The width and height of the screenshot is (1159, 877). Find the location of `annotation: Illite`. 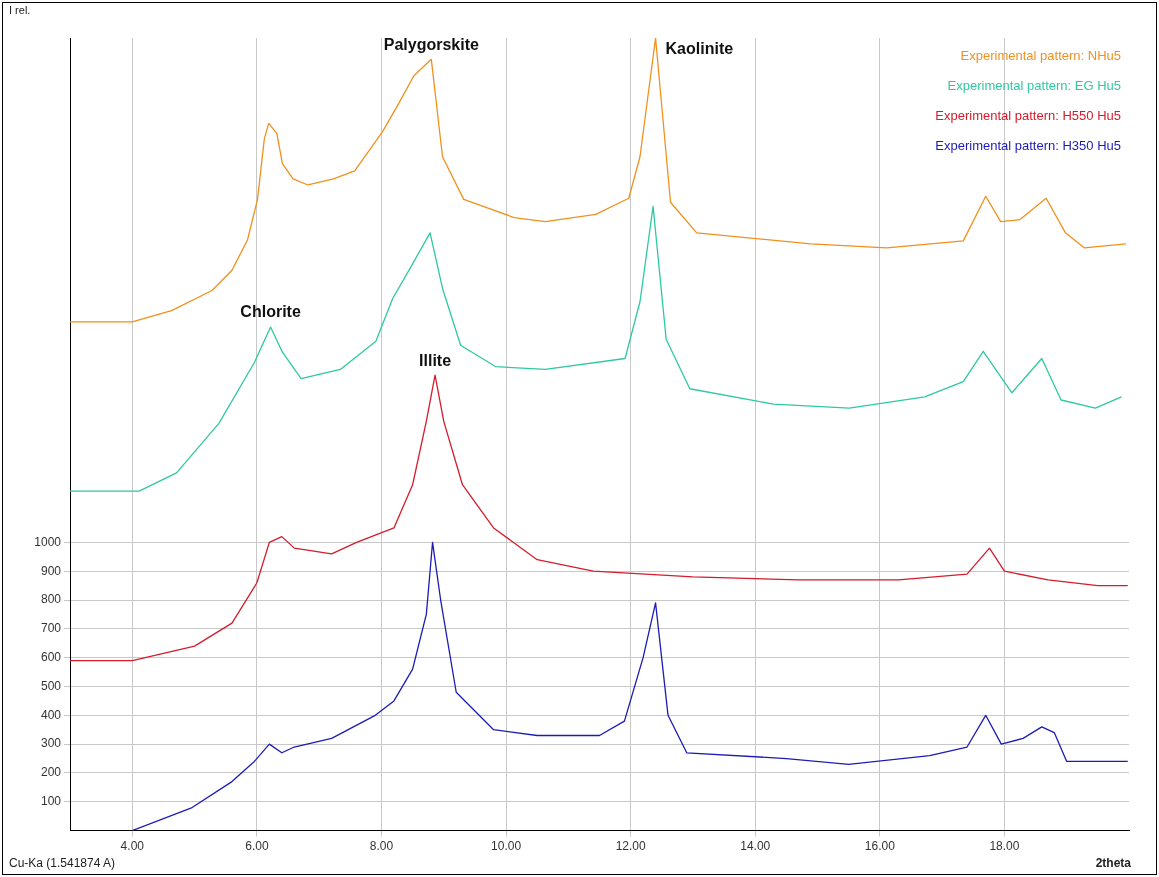

annotation: Illite is located at coordinates (435, 360).